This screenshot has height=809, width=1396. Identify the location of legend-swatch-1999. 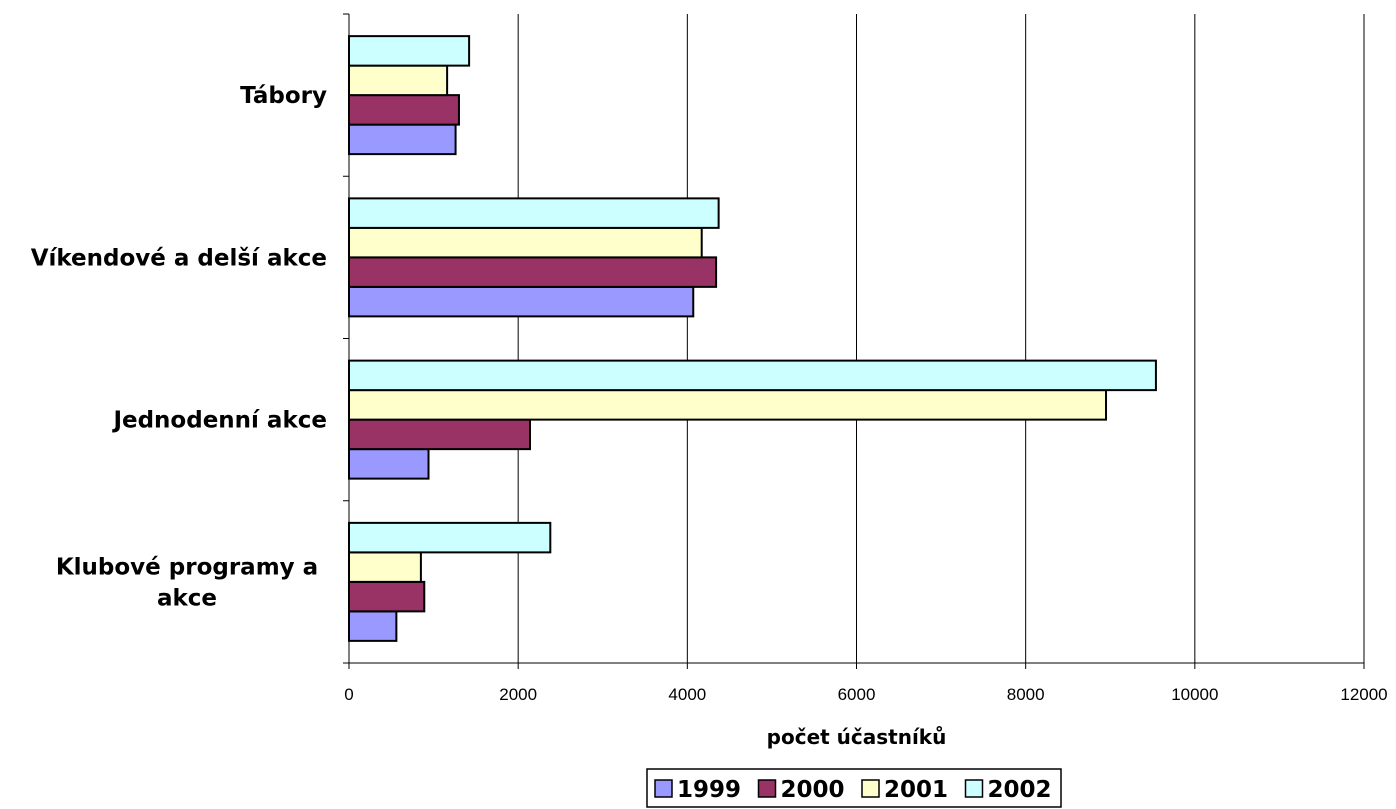
(663, 788).